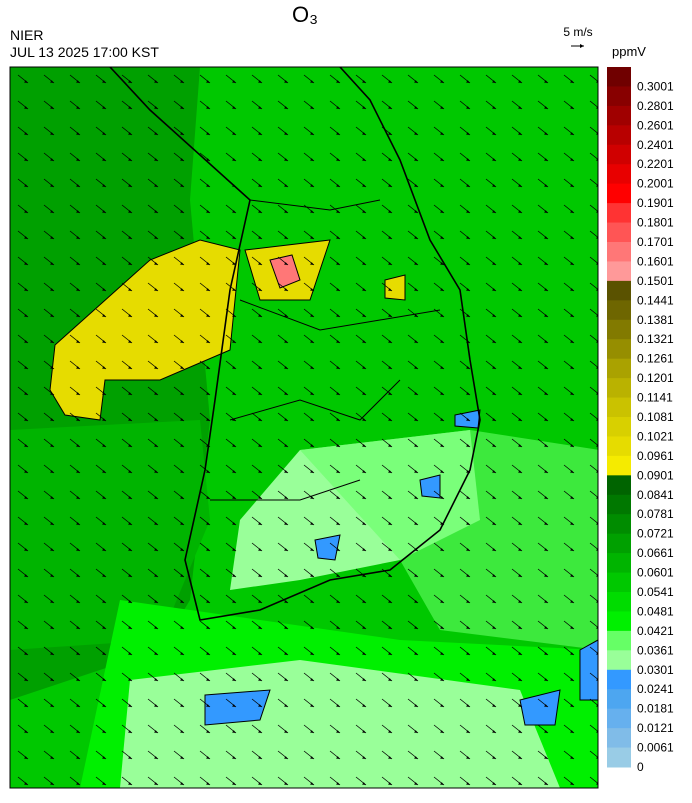 The image size is (692, 803). What do you see at coordinates (655, 573) in the screenshot?
I see `colorbar-label: 0.0601` at bounding box center [655, 573].